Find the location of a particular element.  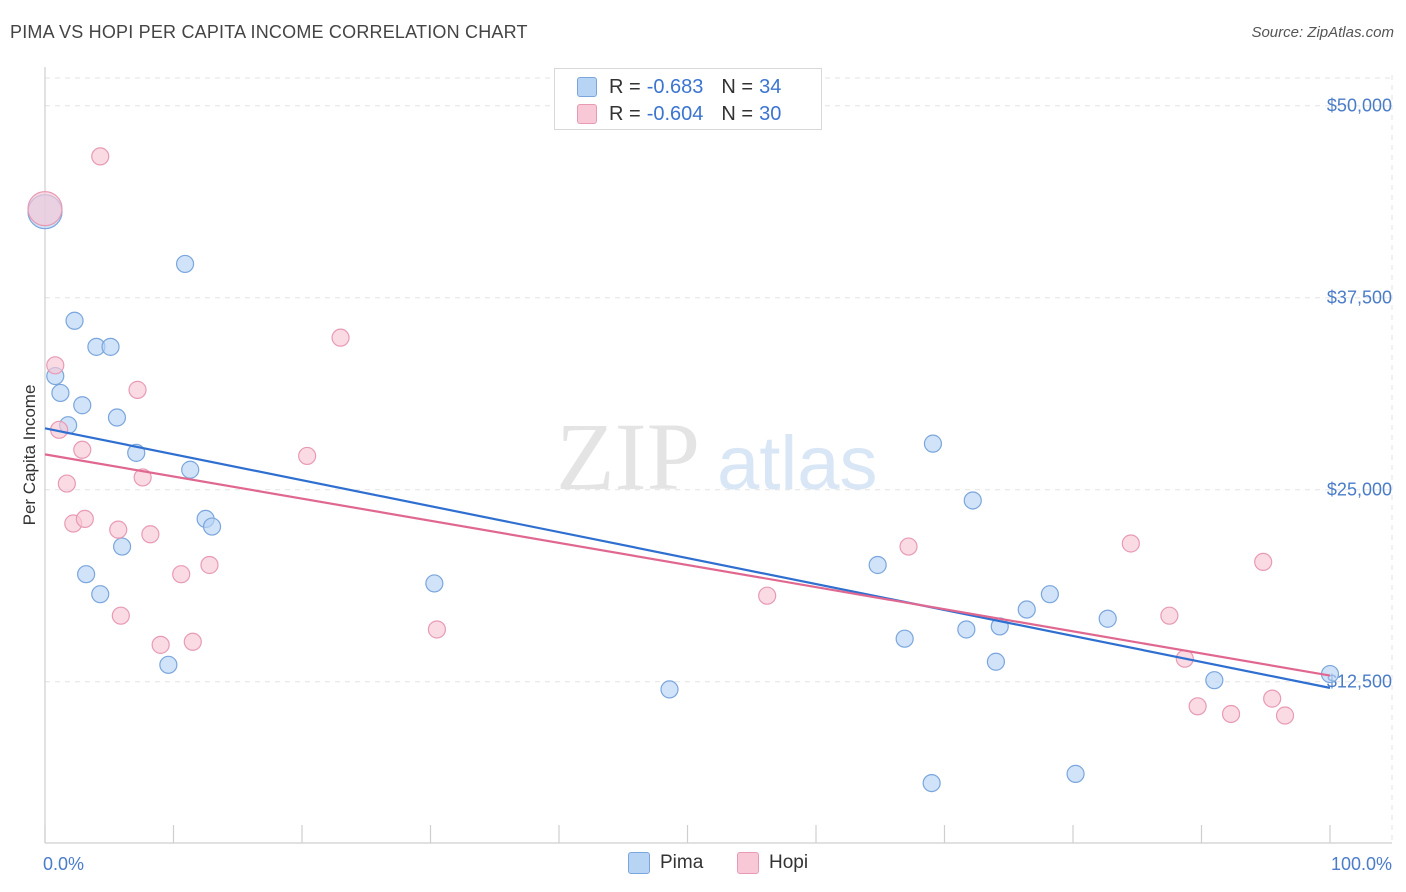

y-tick-label: $25,000 is located at coordinates (1359, 490).